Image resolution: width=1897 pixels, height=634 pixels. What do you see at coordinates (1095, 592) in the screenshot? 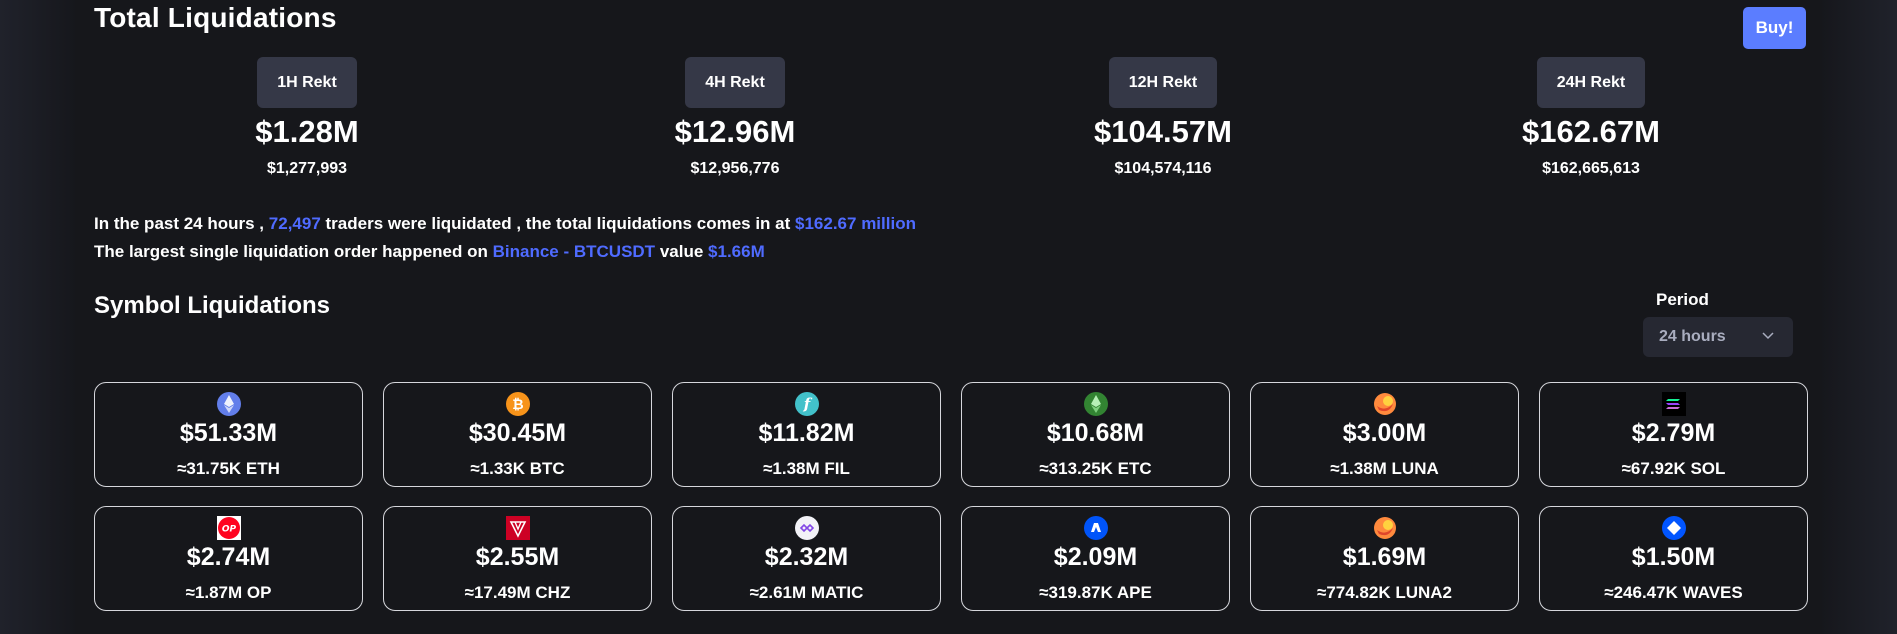
I see `card-coin-amount: ≈319.87K APE` at bounding box center [1095, 592].